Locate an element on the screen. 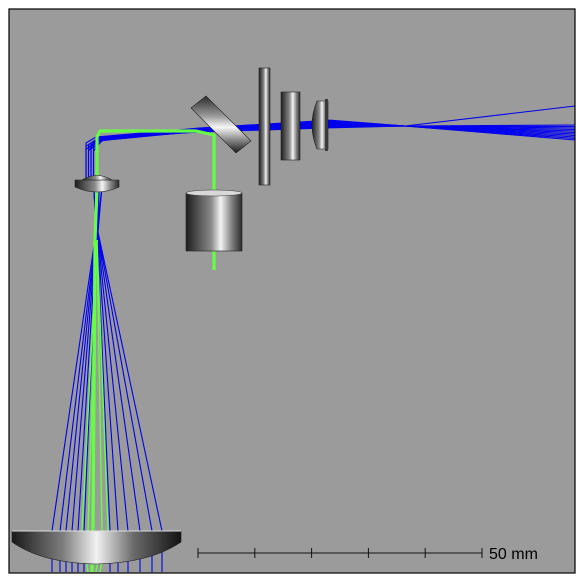  scale-bar: 50 mm is located at coordinates (367, 554).